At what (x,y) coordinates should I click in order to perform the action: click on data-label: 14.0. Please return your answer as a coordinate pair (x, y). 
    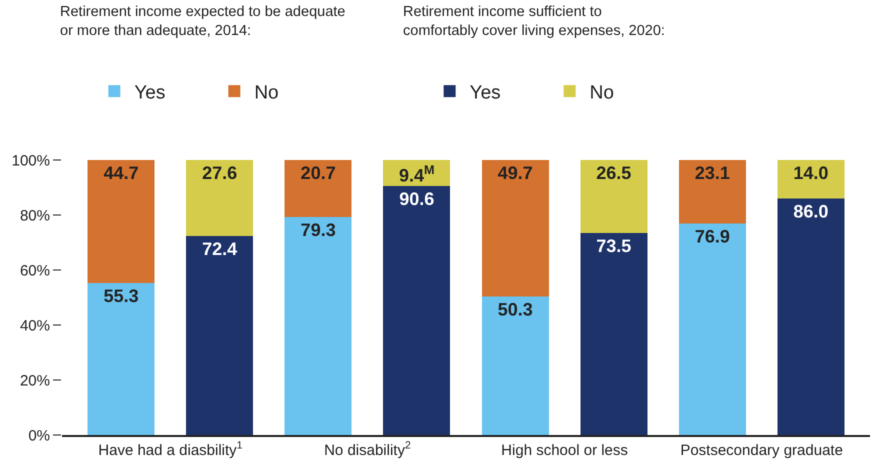
    Looking at the image, I should click on (810, 173).